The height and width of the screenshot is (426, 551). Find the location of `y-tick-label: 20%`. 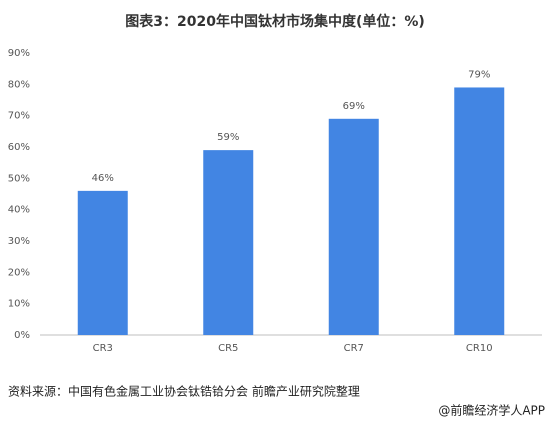

y-tick-label: 20% is located at coordinates (19, 272).